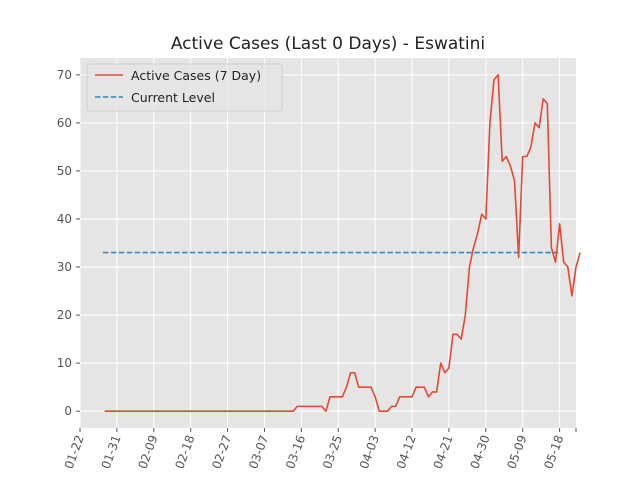 This screenshot has height=480, width=640. I want to click on x-tick-label: 03-16, so click(295, 452).